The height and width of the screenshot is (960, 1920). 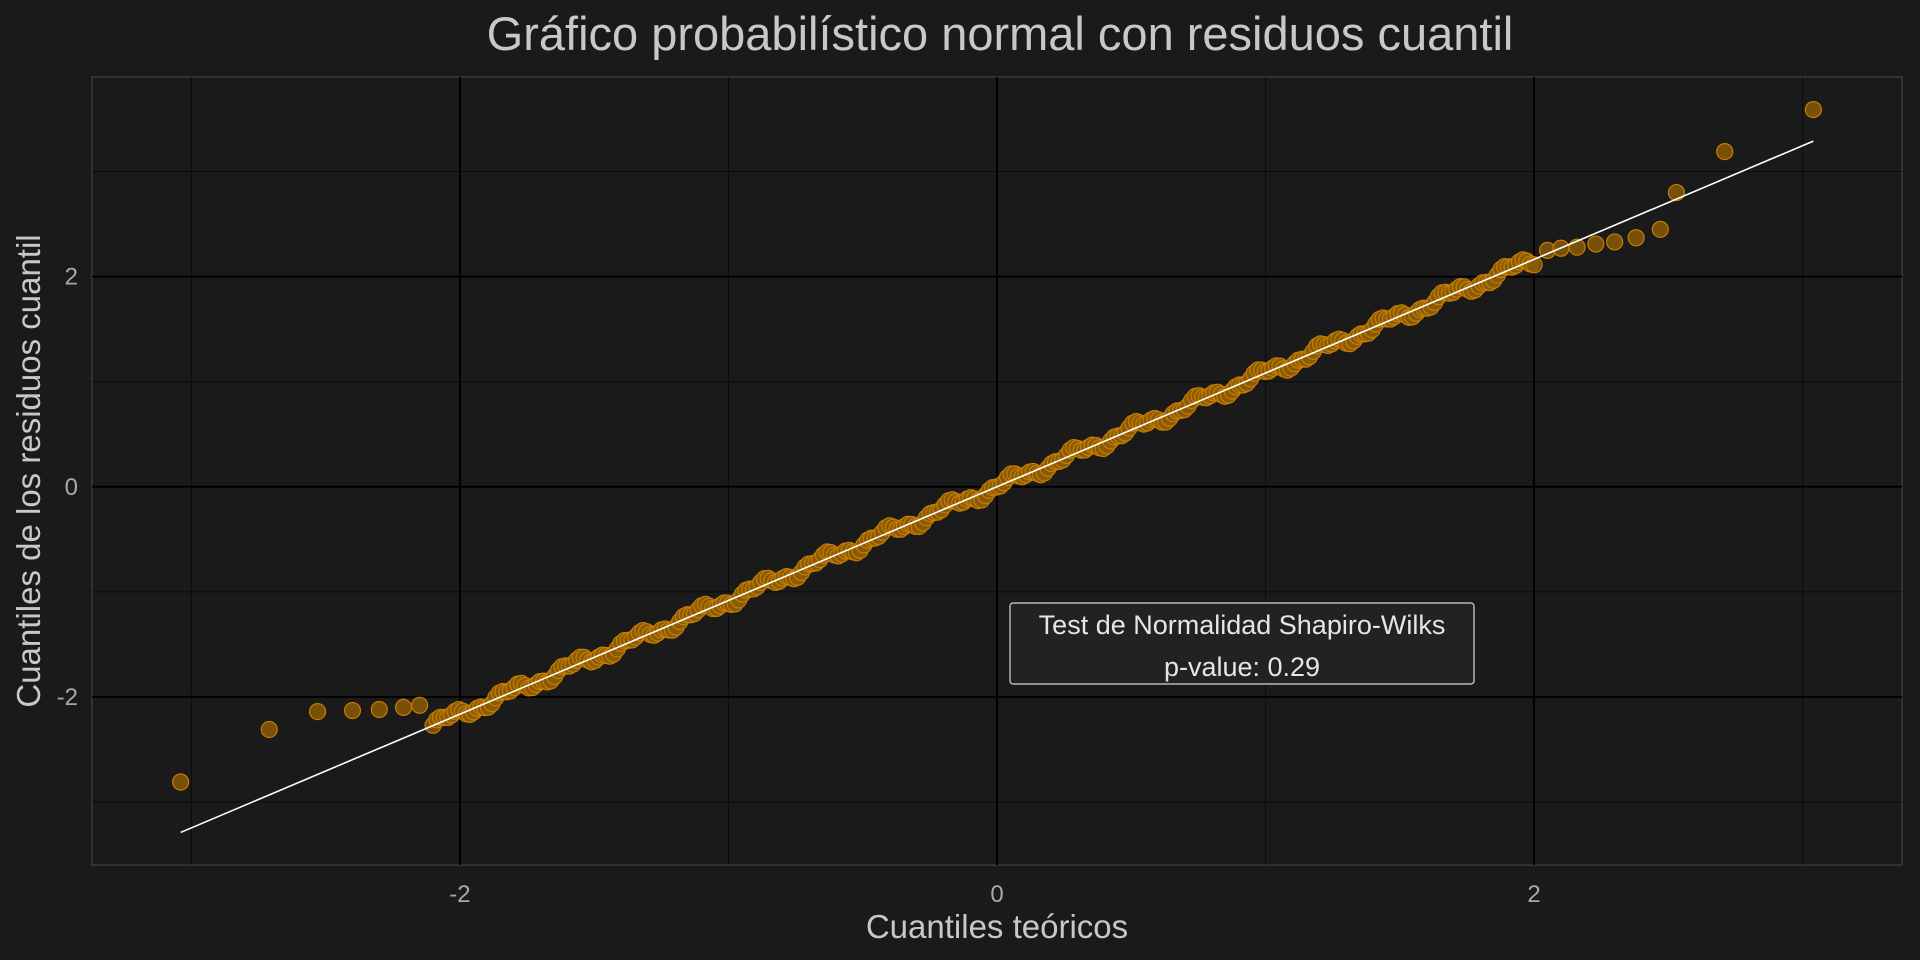 I want to click on y-tick-label: -2, so click(x=67, y=697).